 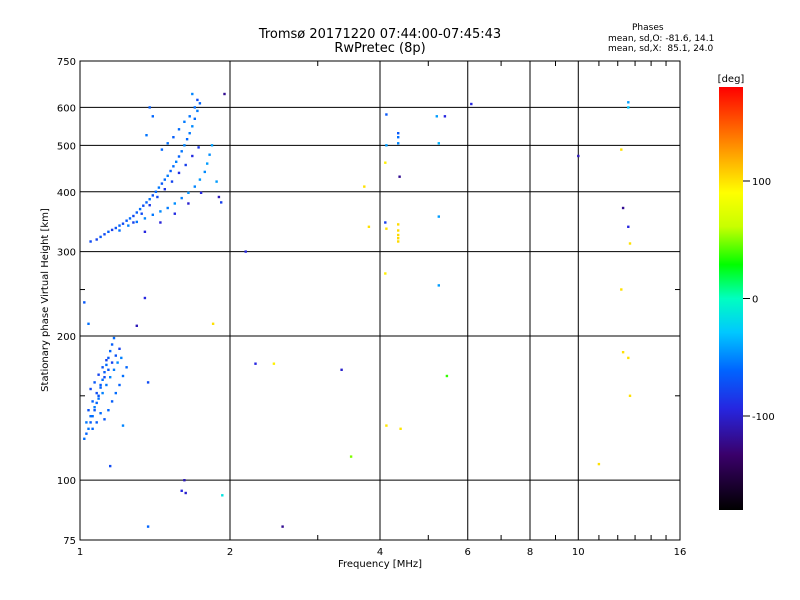 I want to click on y-tick-label: 300, so click(x=66, y=253).